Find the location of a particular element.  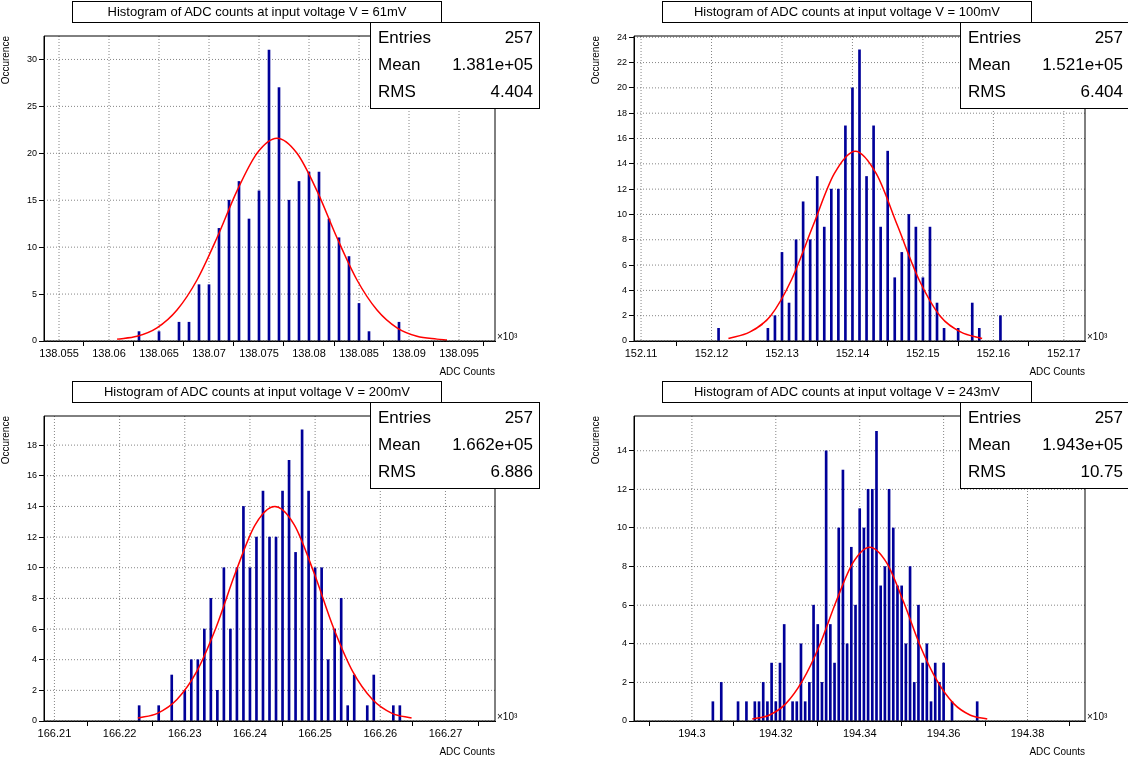

x-tick-label: 166.27 is located at coordinates (445, 732).